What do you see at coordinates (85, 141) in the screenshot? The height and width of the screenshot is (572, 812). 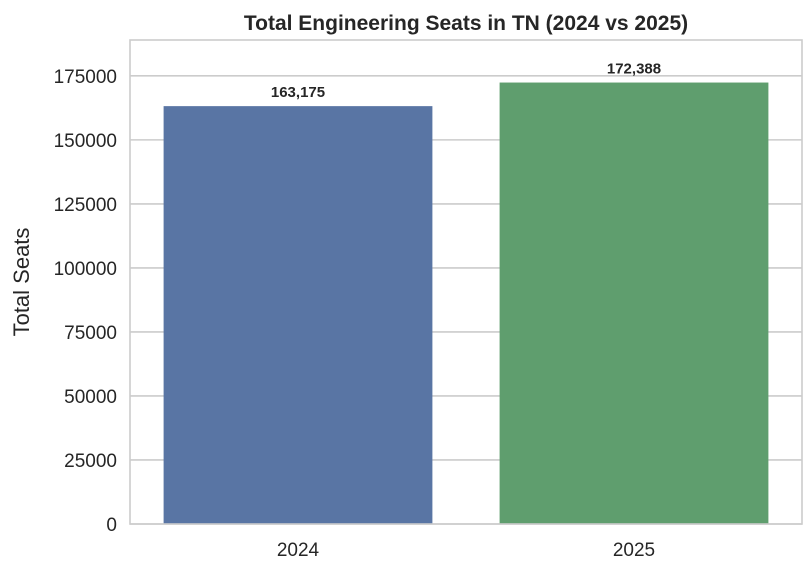 I see `y-tick-label: 150000` at bounding box center [85, 141].